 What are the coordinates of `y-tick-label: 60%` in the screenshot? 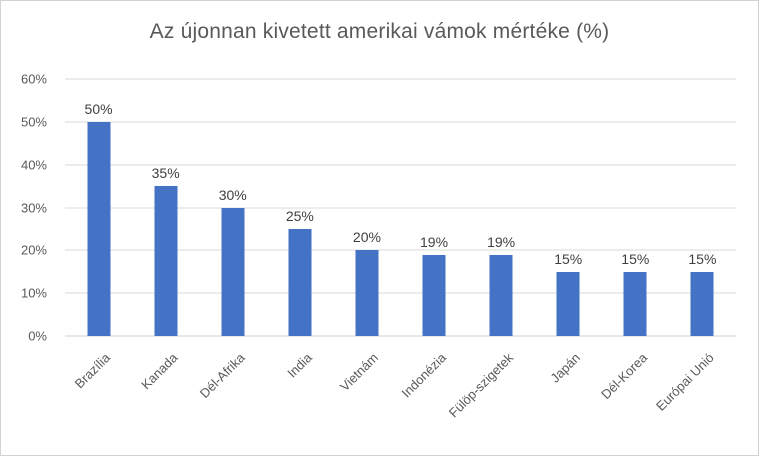 It's located at (33, 79).